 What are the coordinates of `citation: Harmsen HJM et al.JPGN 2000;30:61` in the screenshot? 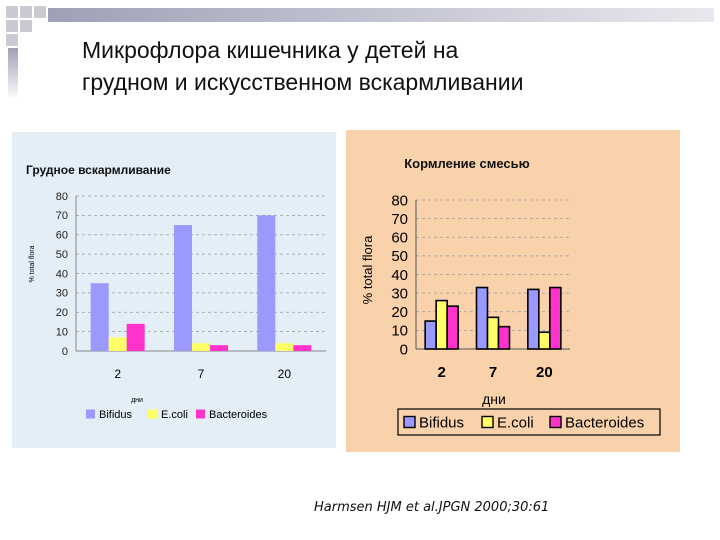 It's located at (432, 507).